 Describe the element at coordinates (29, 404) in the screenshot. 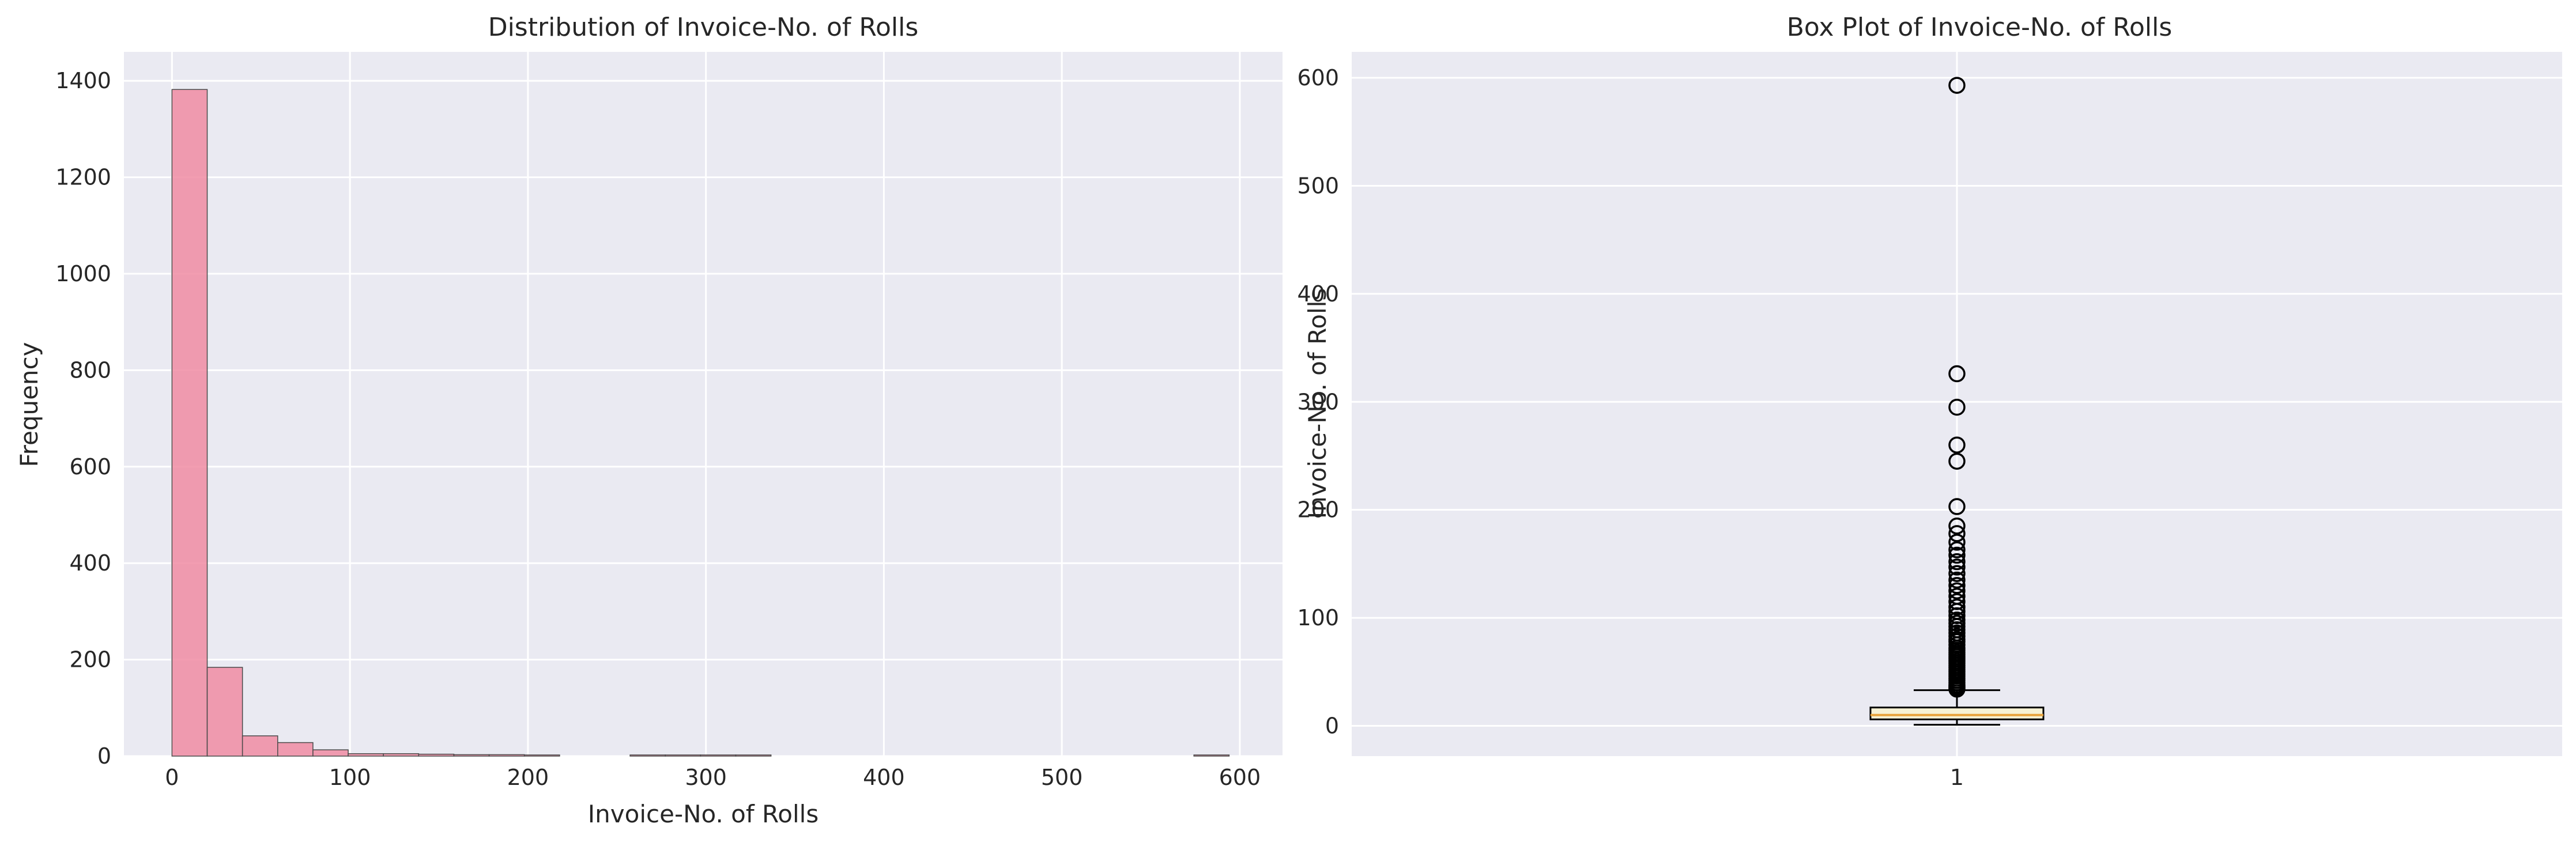

I see `histogram-y-label: Frequency` at that location.